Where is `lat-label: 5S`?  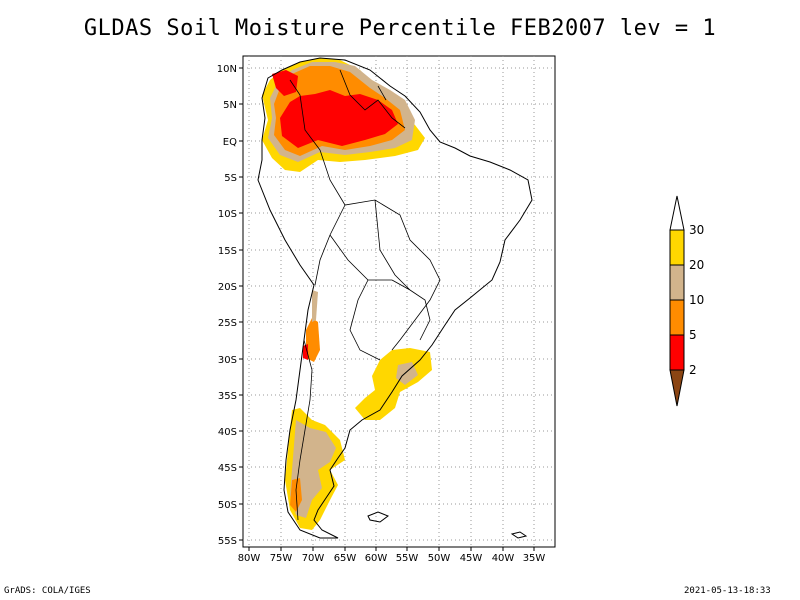 lat-label: 5S is located at coordinates (230, 178).